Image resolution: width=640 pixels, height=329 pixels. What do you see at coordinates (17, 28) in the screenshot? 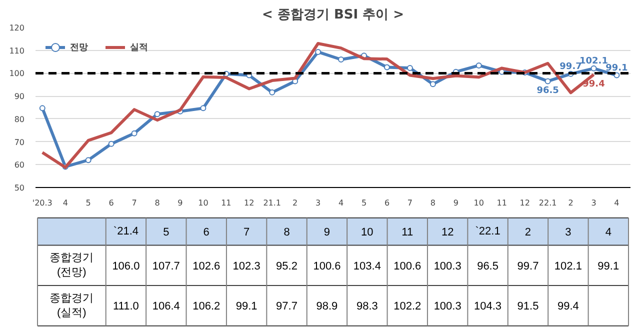
I see `y-tick-label: 120` at bounding box center [17, 28].